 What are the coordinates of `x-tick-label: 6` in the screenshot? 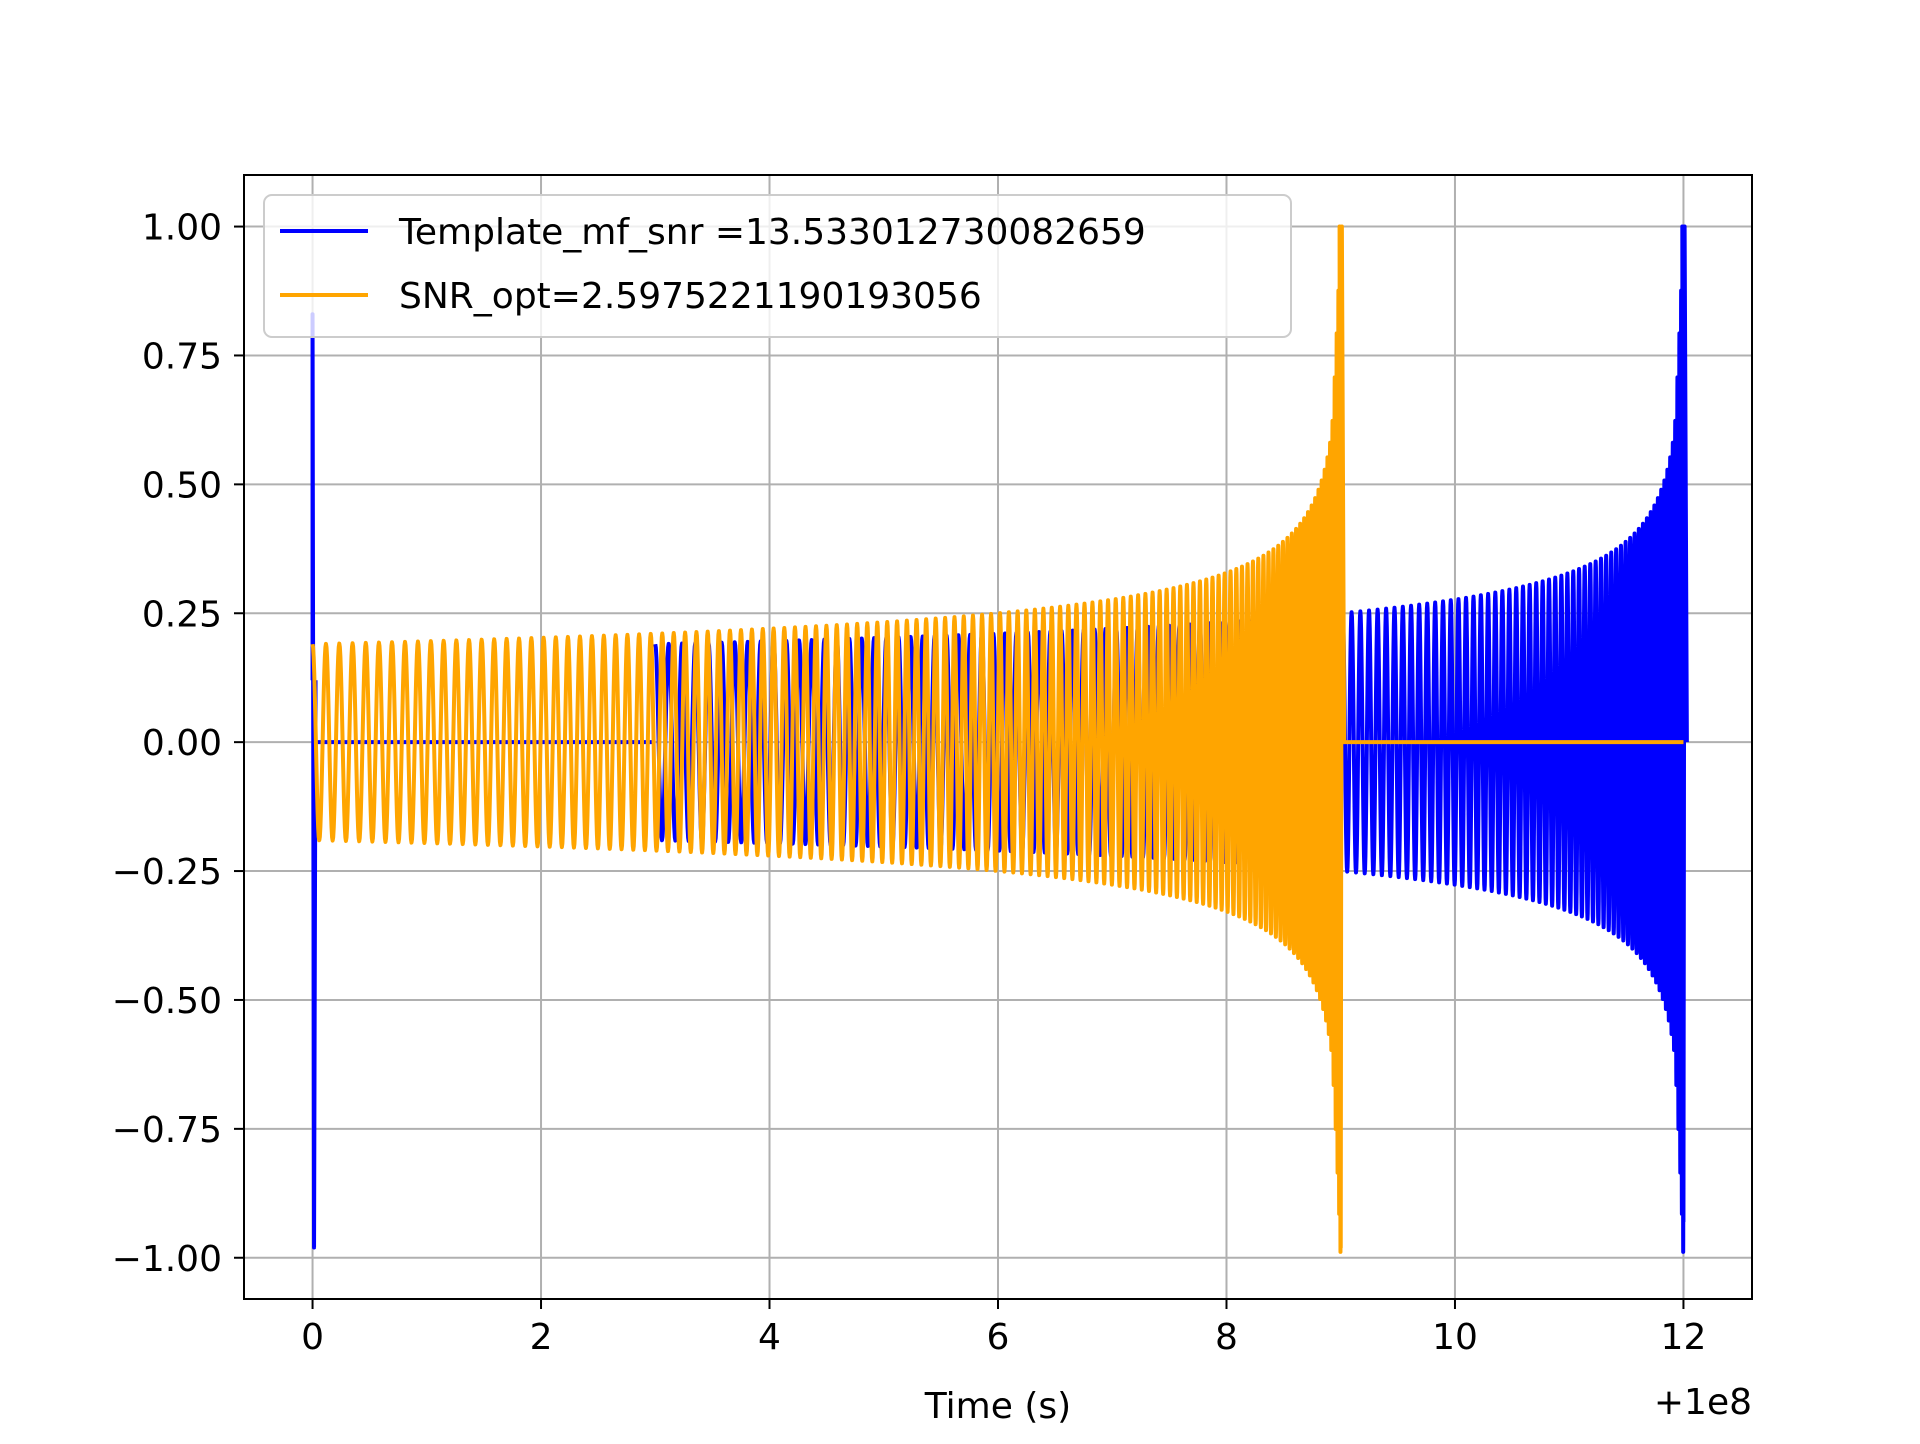 It's located at (998, 1337).